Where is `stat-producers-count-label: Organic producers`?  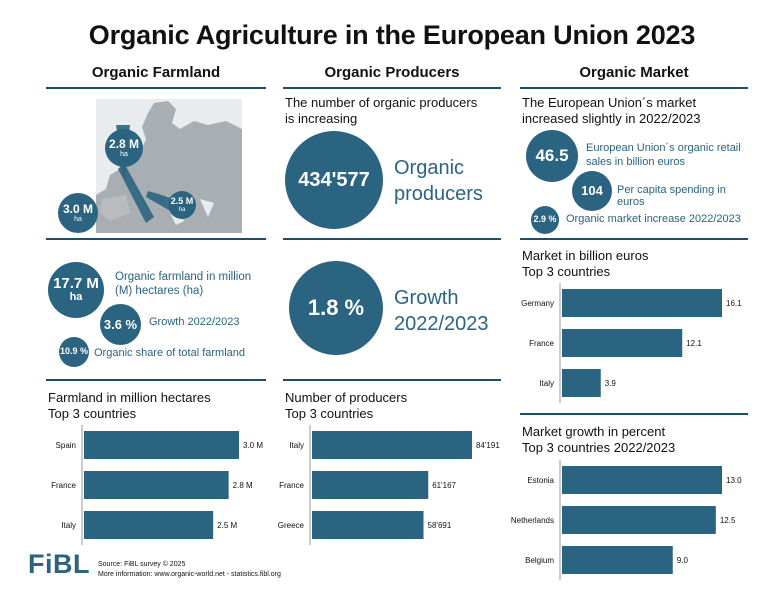
stat-producers-count-label: Organic producers is located at coordinates (449, 181).